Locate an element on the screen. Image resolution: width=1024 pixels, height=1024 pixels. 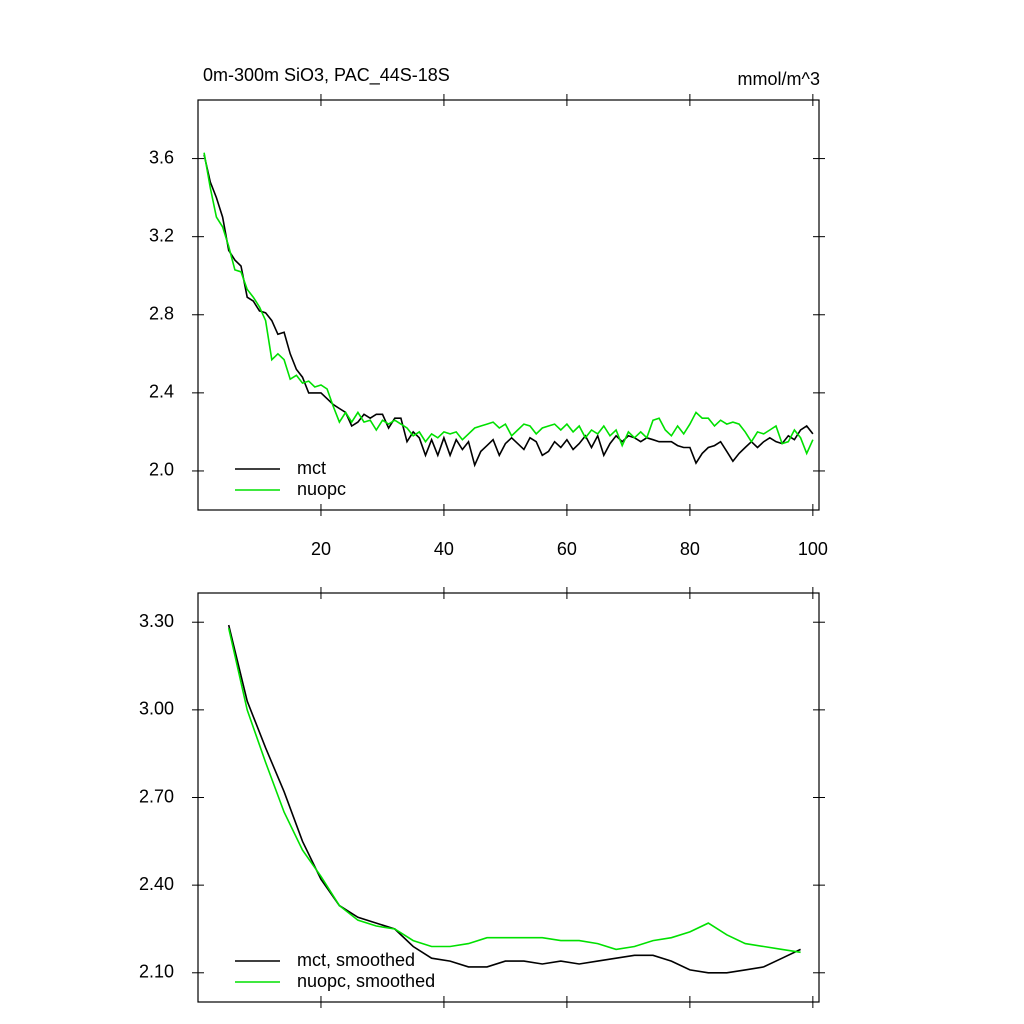
y-tick-label: 2.10 is located at coordinates (156, 972).